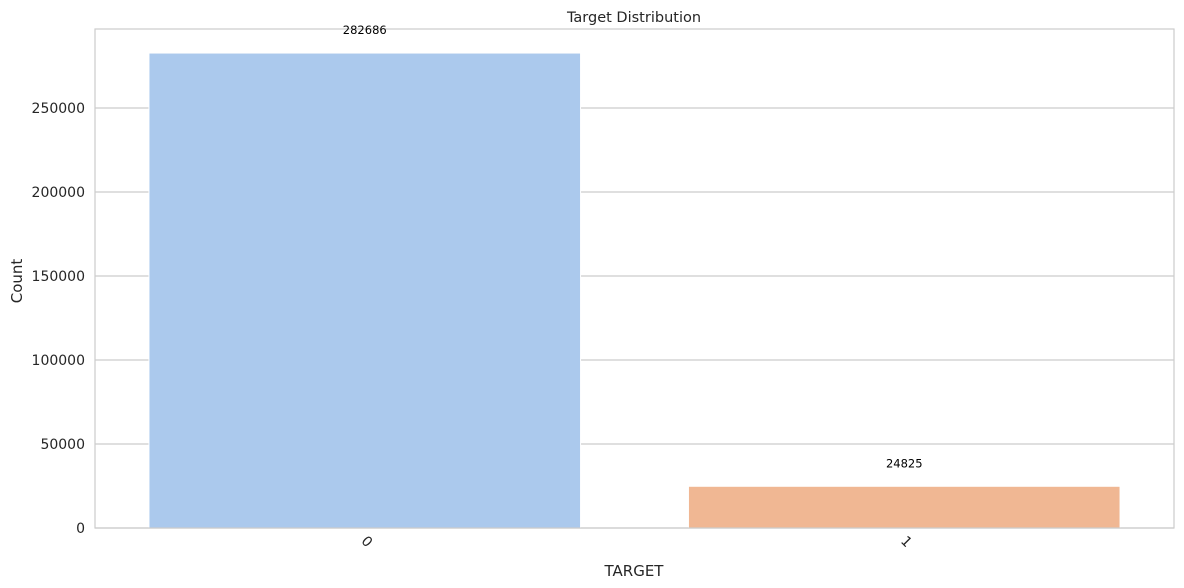  What do you see at coordinates (58, 193) in the screenshot?
I see `y-tick-label: 200000` at bounding box center [58, 193].